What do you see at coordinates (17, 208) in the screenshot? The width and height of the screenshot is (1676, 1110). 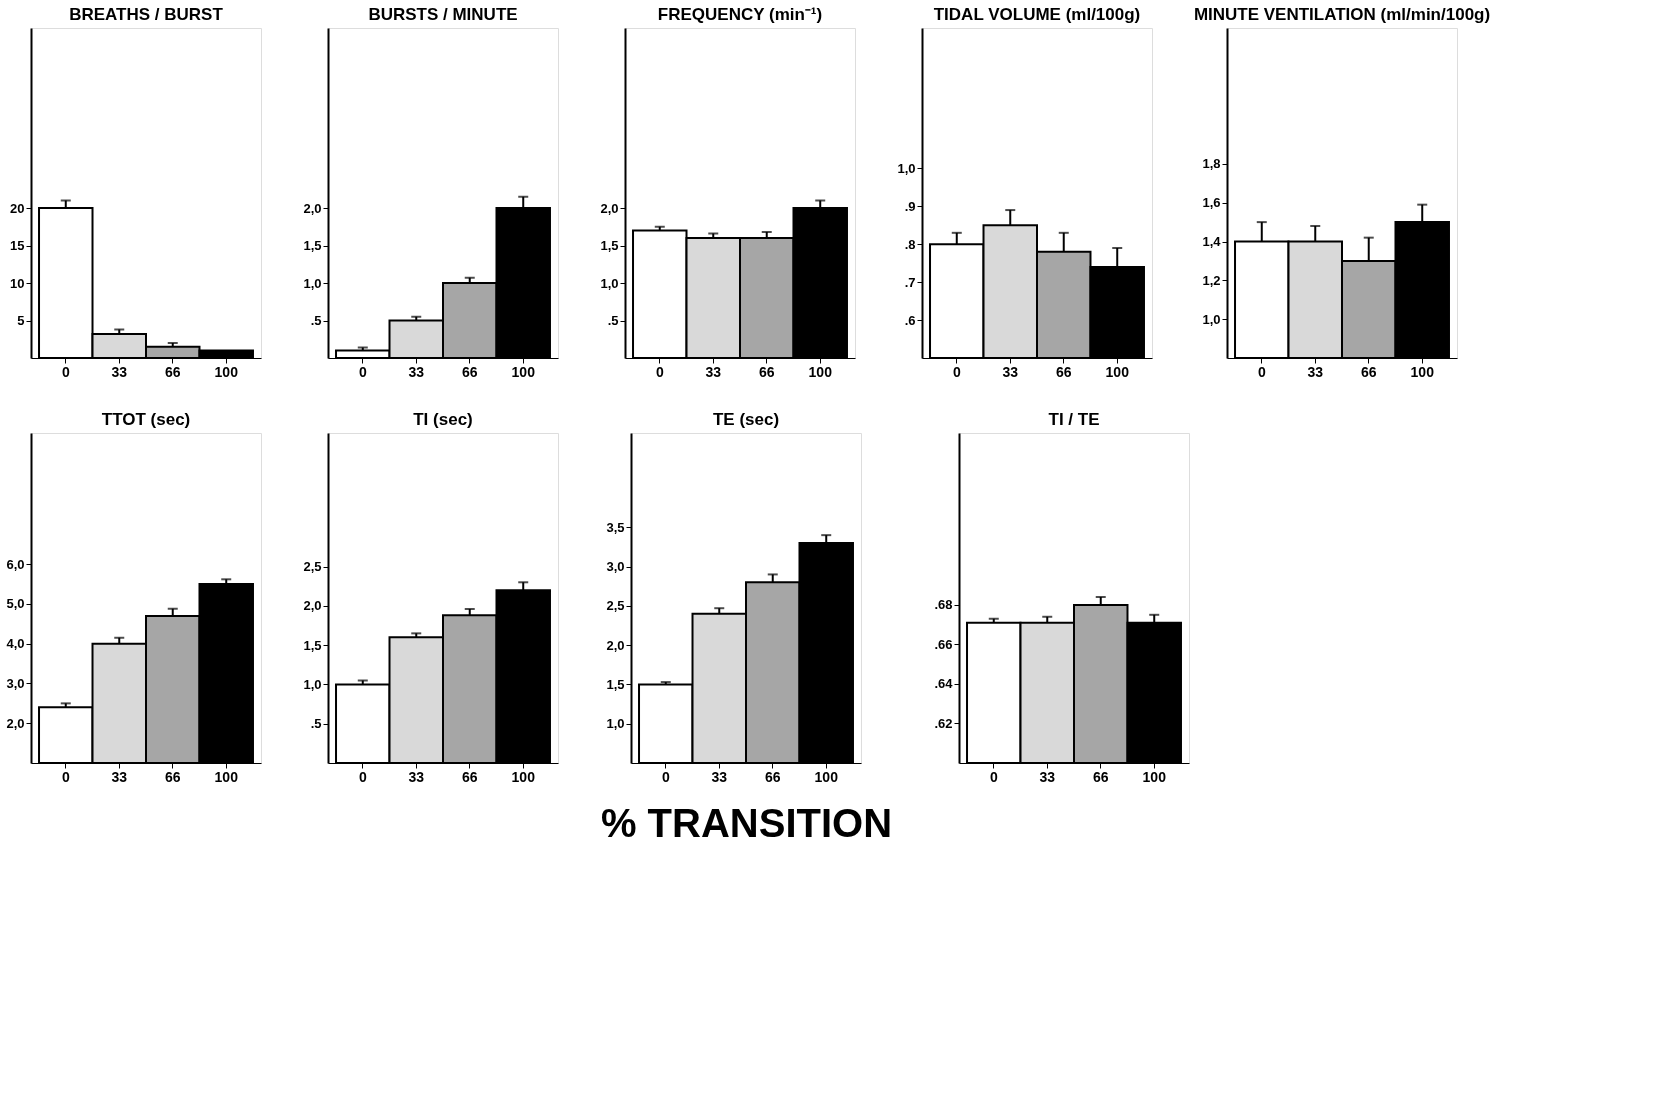 I see `y-tick-label: 20` at bounding box center [17, 208].